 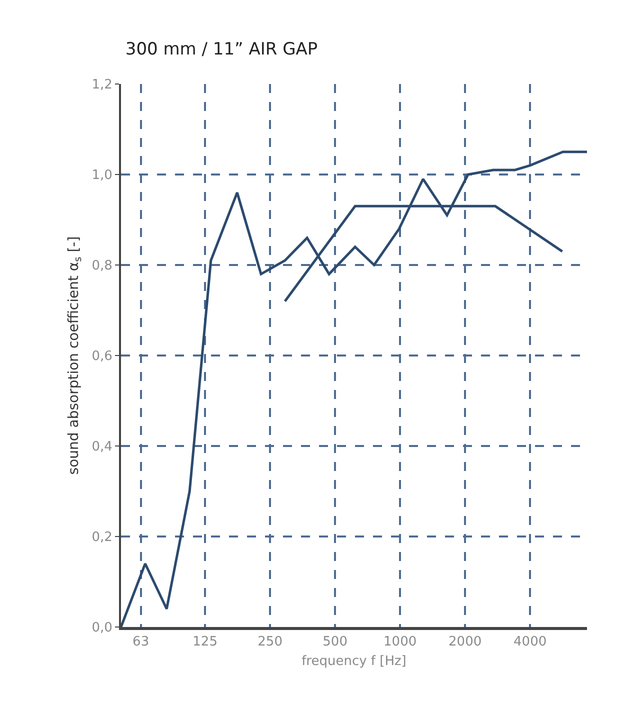 What do you see at coordinates (102, 628) in the screenshot?
I see `y-tick-label: 0,0` at bounding box center [102, 628].